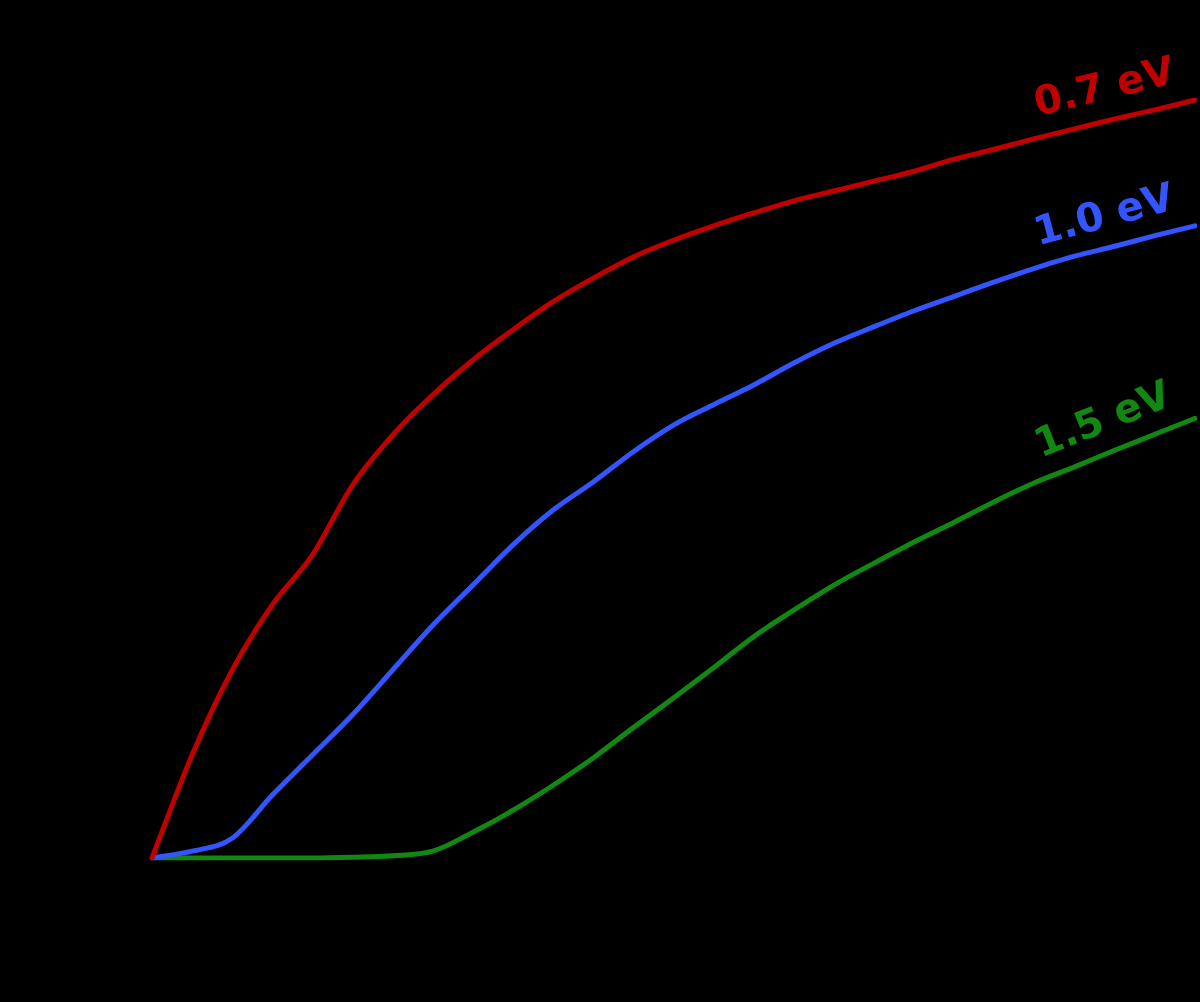  I want to click on text: 1.0 eV, so click(1103, 214).